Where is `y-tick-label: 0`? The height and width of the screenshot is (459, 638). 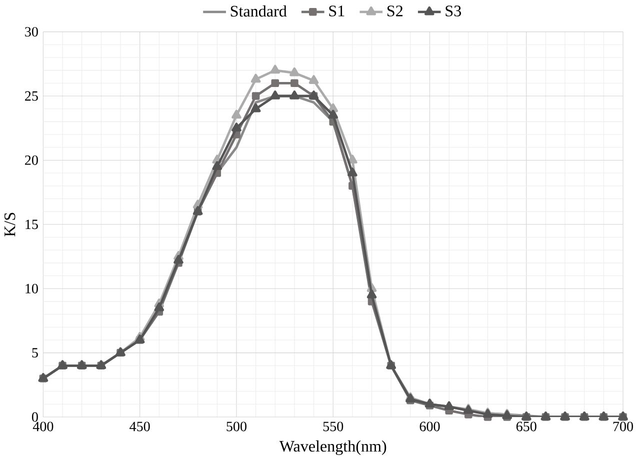 y-tick-label: 0 is located at coordinates (35, 417).